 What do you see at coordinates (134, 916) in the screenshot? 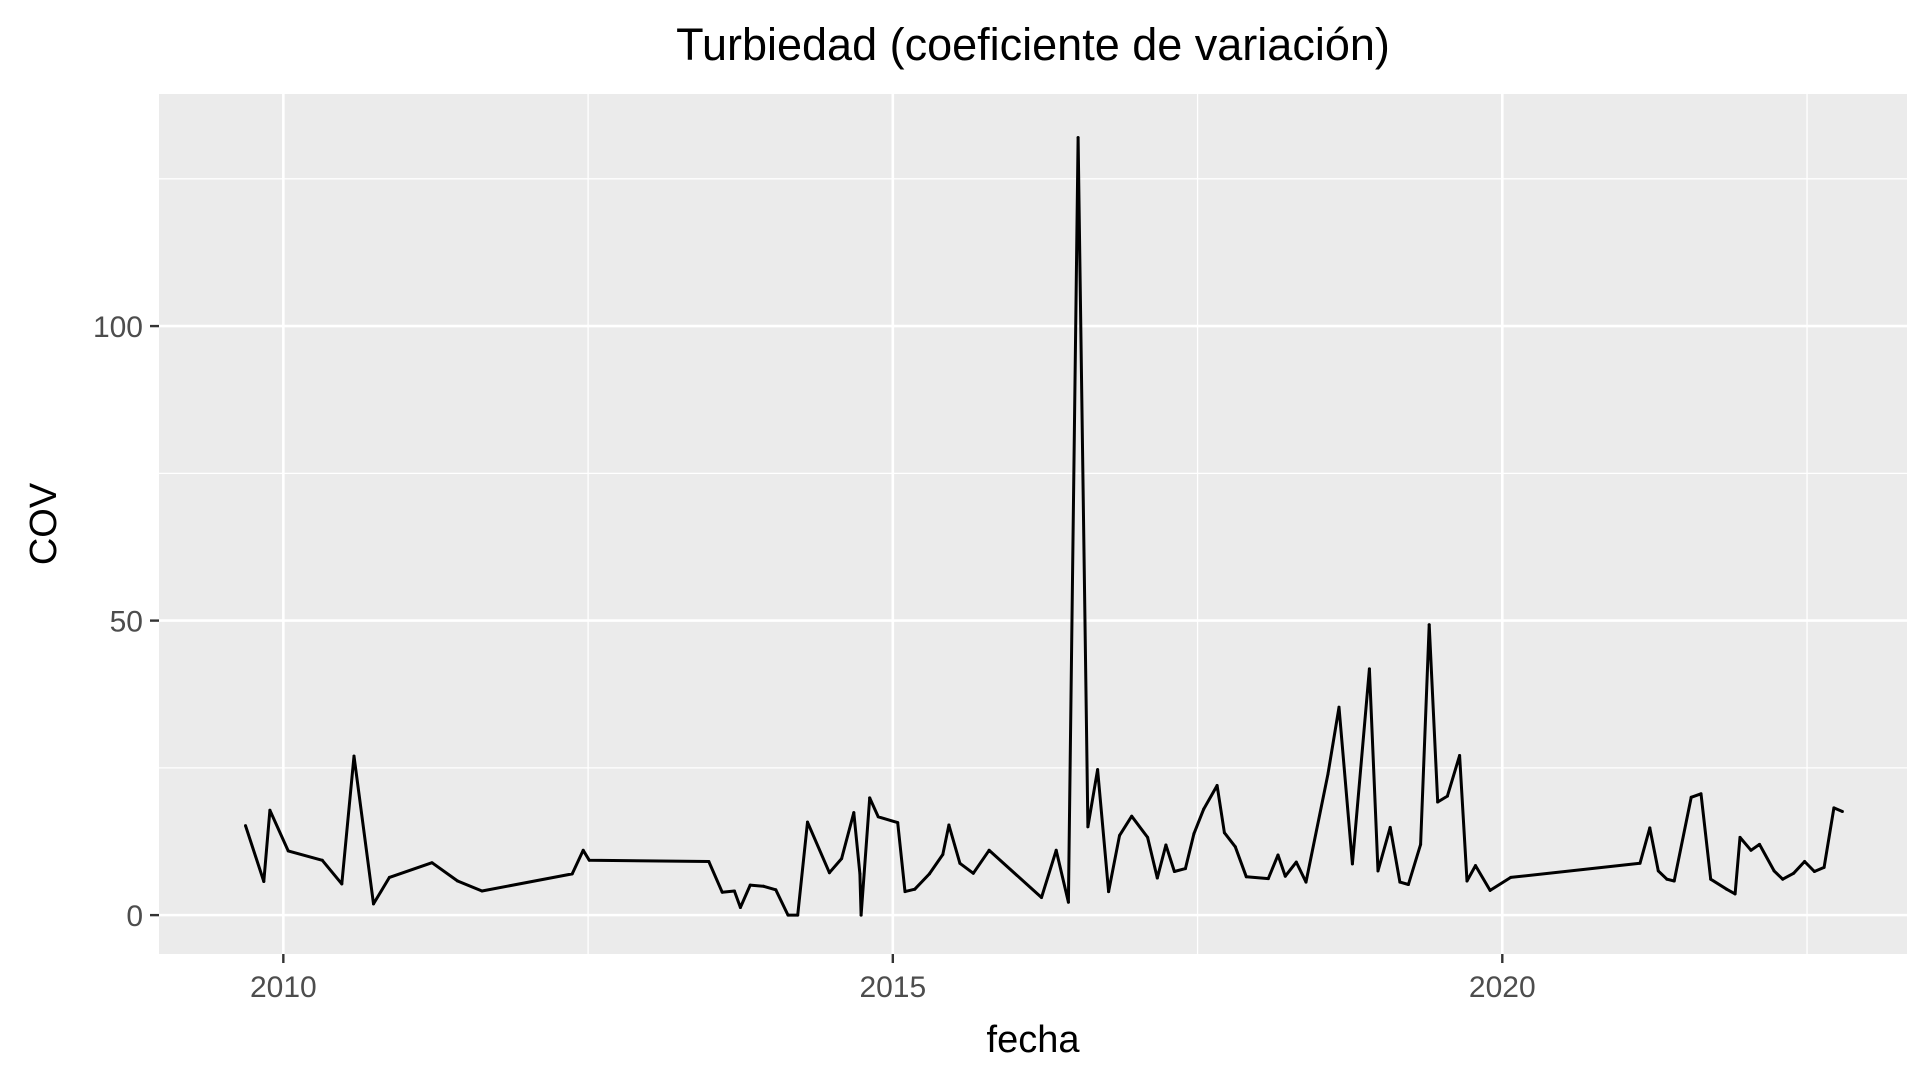
I see `y-tick-label: 0` at bounding box center [134, 916].